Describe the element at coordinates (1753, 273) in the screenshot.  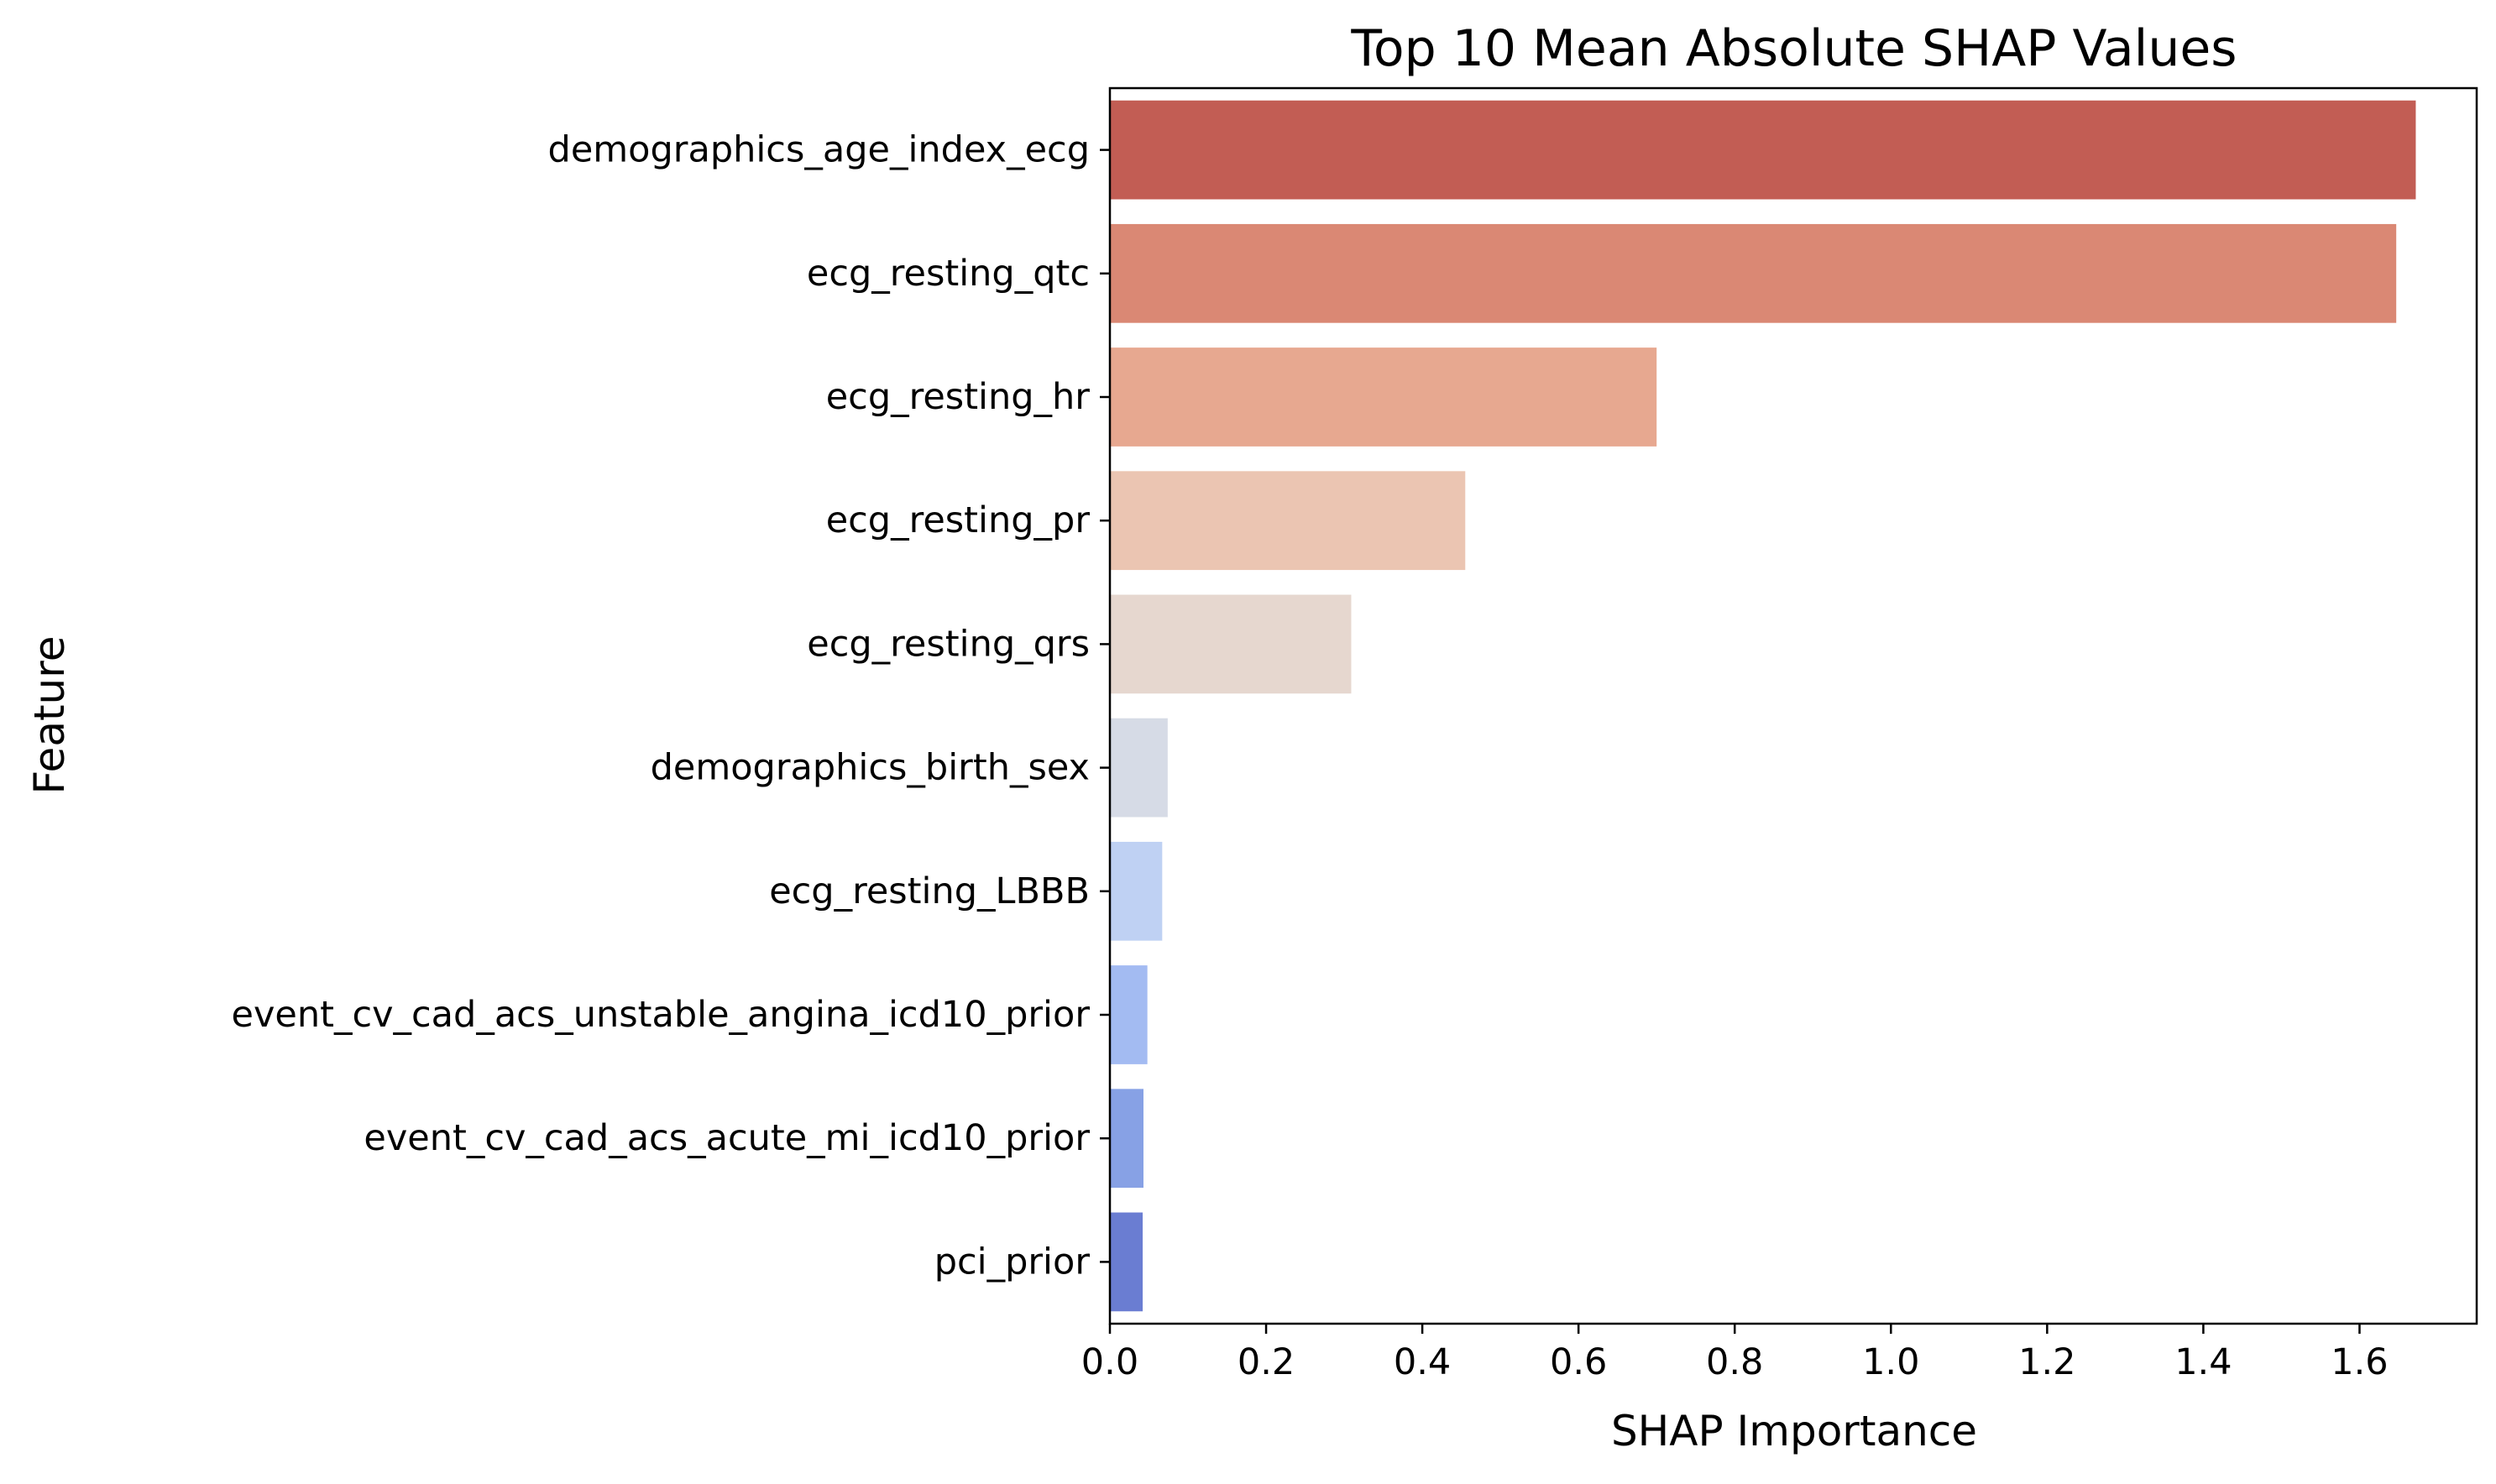
I see `bar-ecg_resting_qtc` at that location.